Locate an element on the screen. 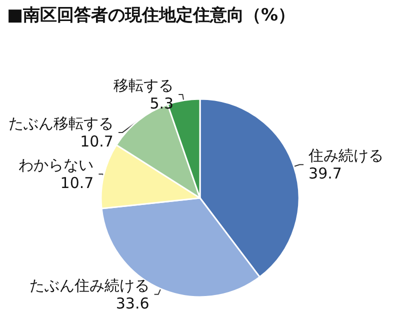 The image size is (400, 330). slice-label: たぶん住み続ける is located at coordinates (89, 285).